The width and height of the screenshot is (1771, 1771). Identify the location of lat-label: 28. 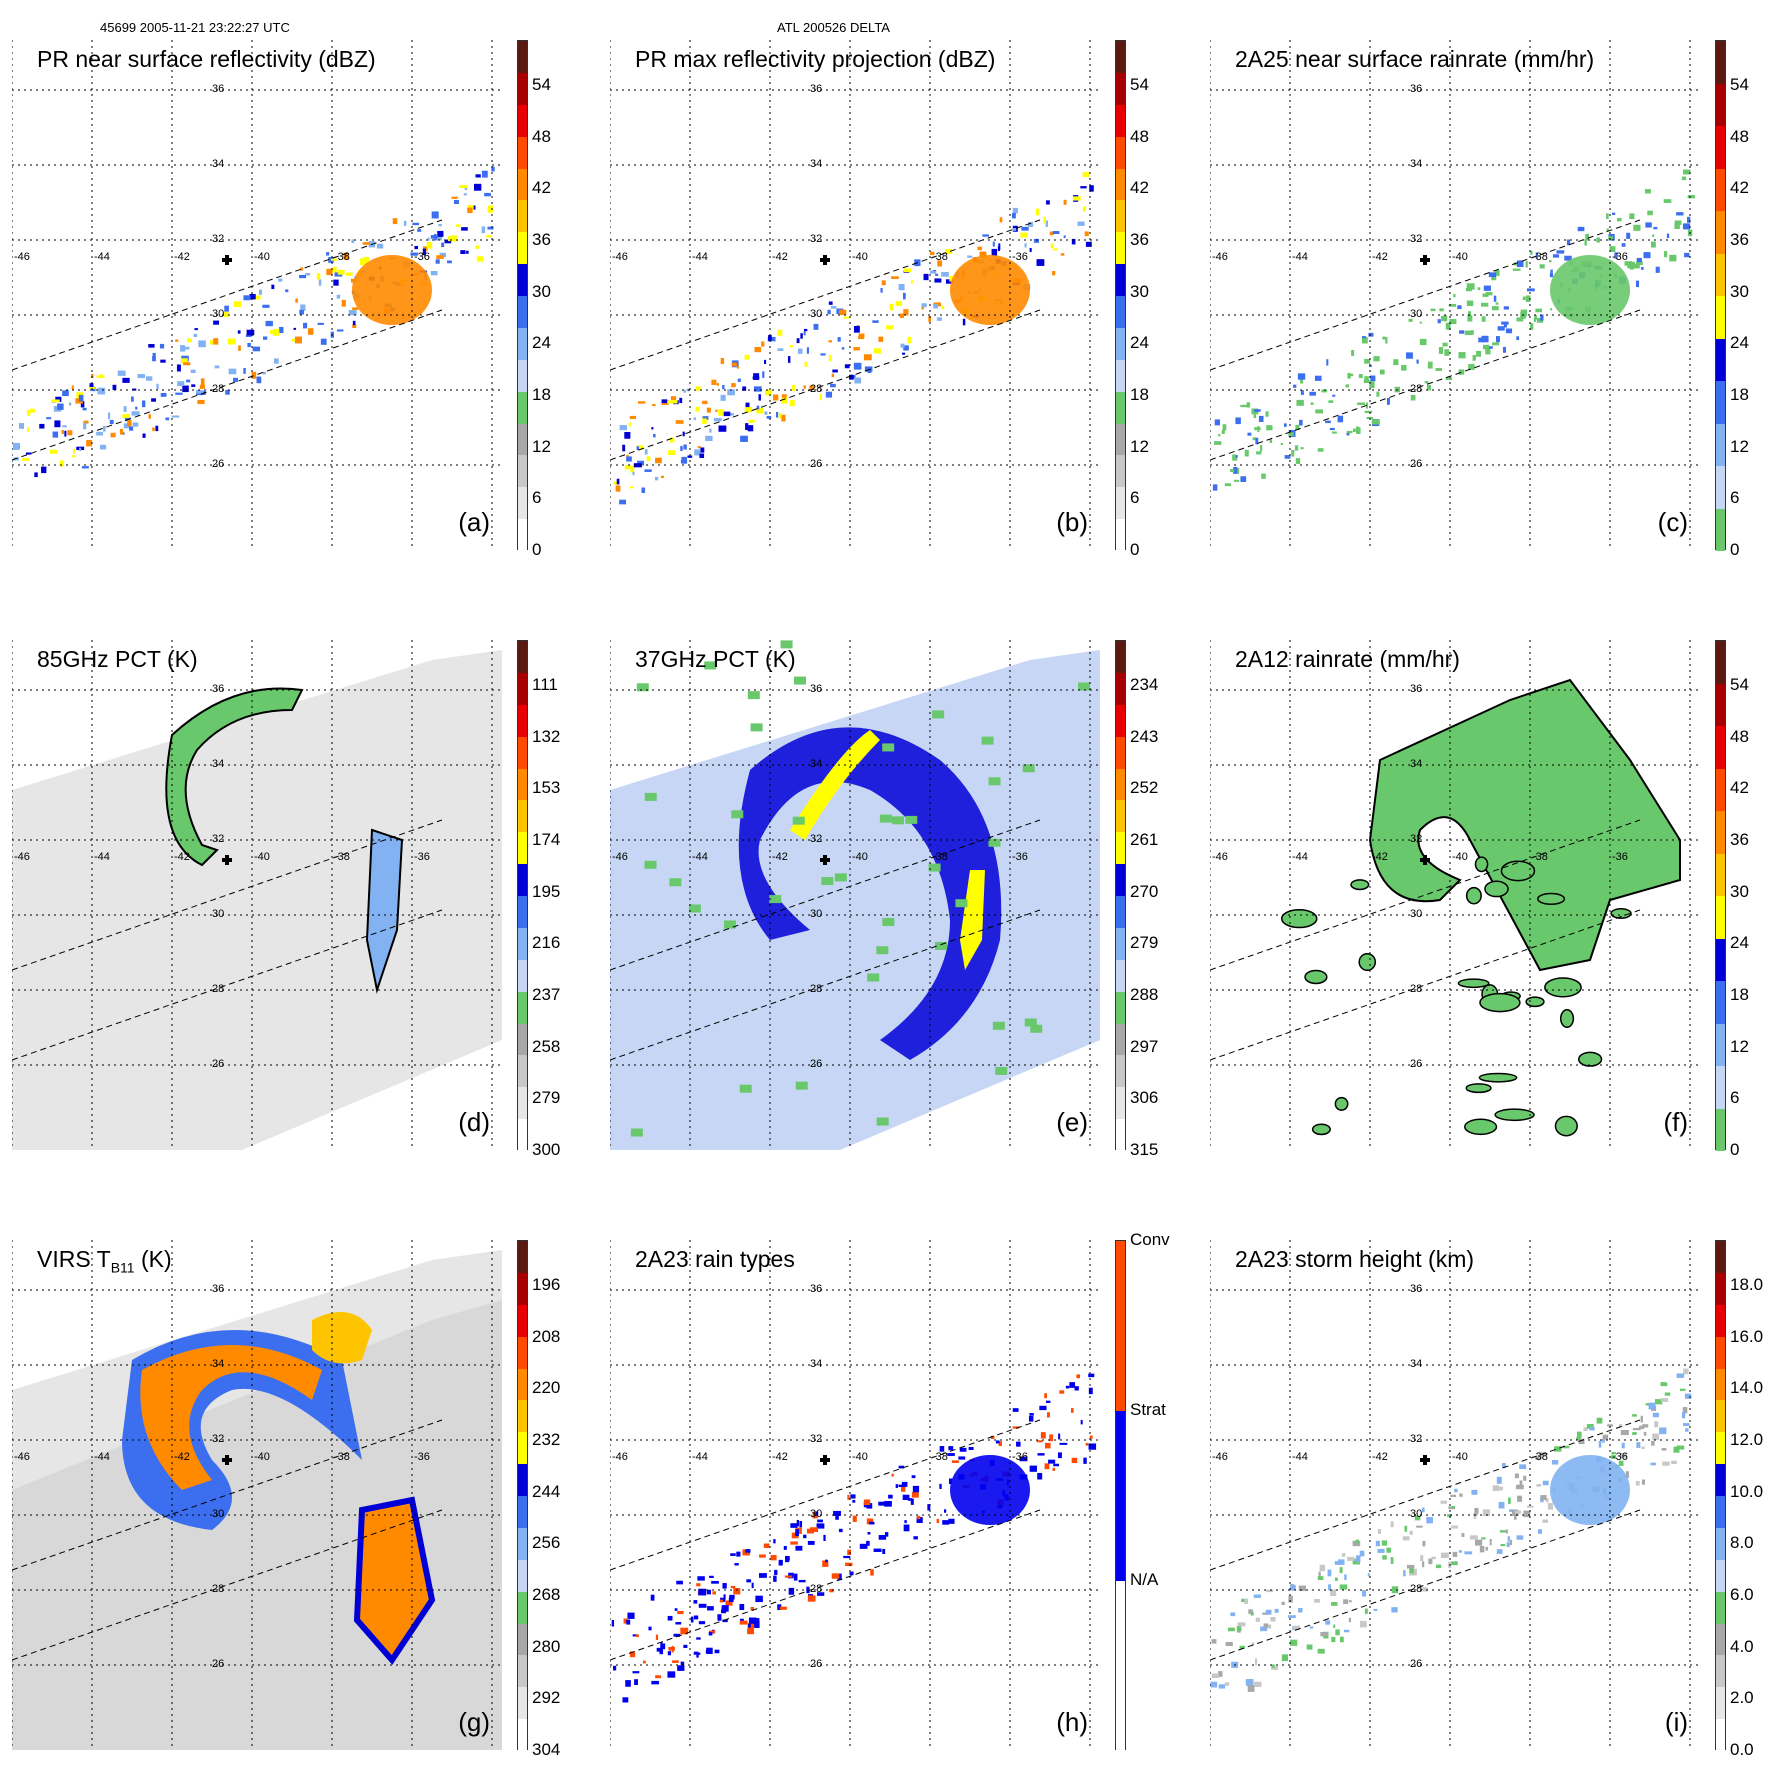
(1416, 989).